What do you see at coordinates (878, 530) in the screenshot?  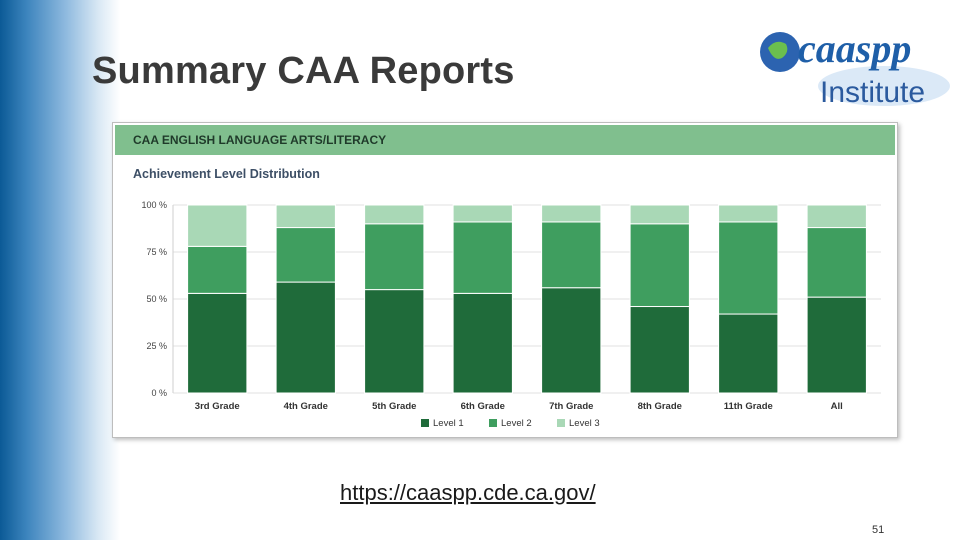 I see `slide-number: 51` at bounding box center [878, 530].